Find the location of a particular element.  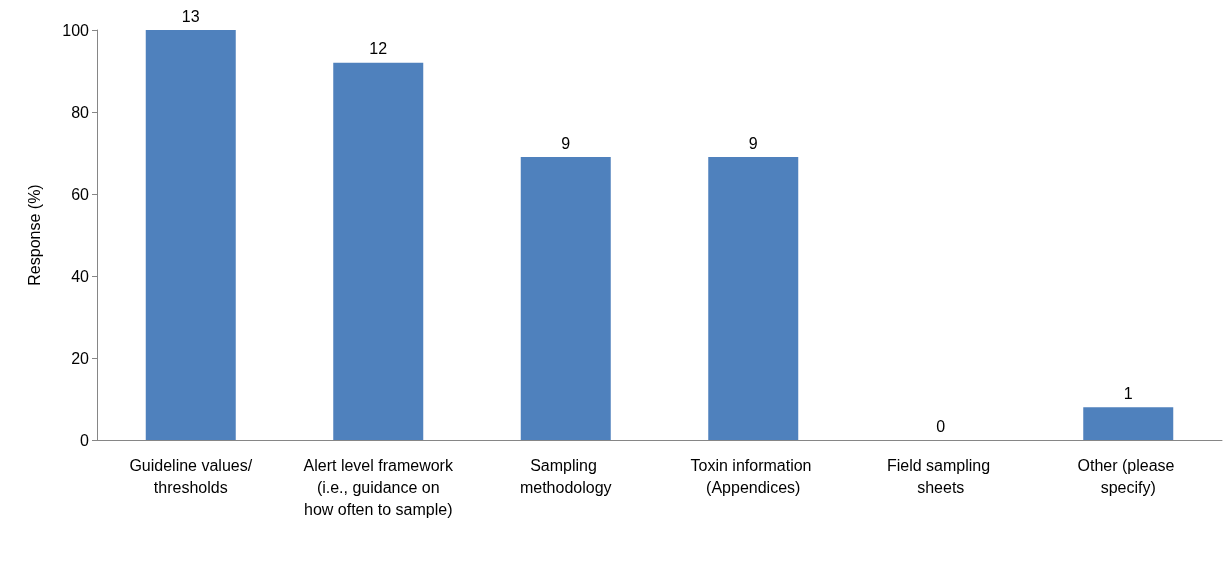

y-tick-label: 20 is located at coordinates (80, 358).